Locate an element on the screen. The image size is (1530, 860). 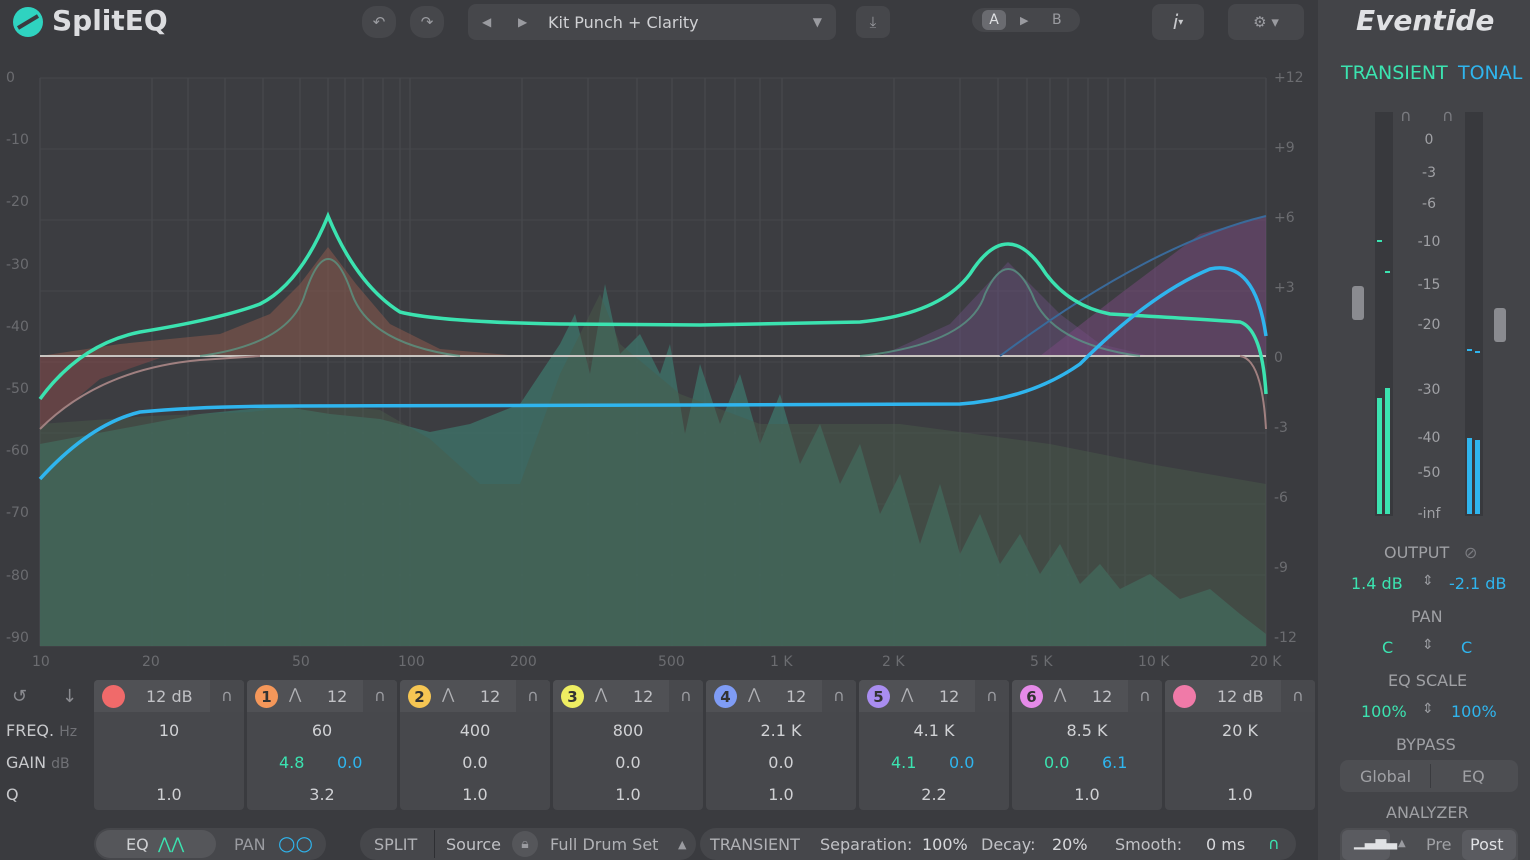
bypass-global-button: Global is located at coordinates (1386, 776).